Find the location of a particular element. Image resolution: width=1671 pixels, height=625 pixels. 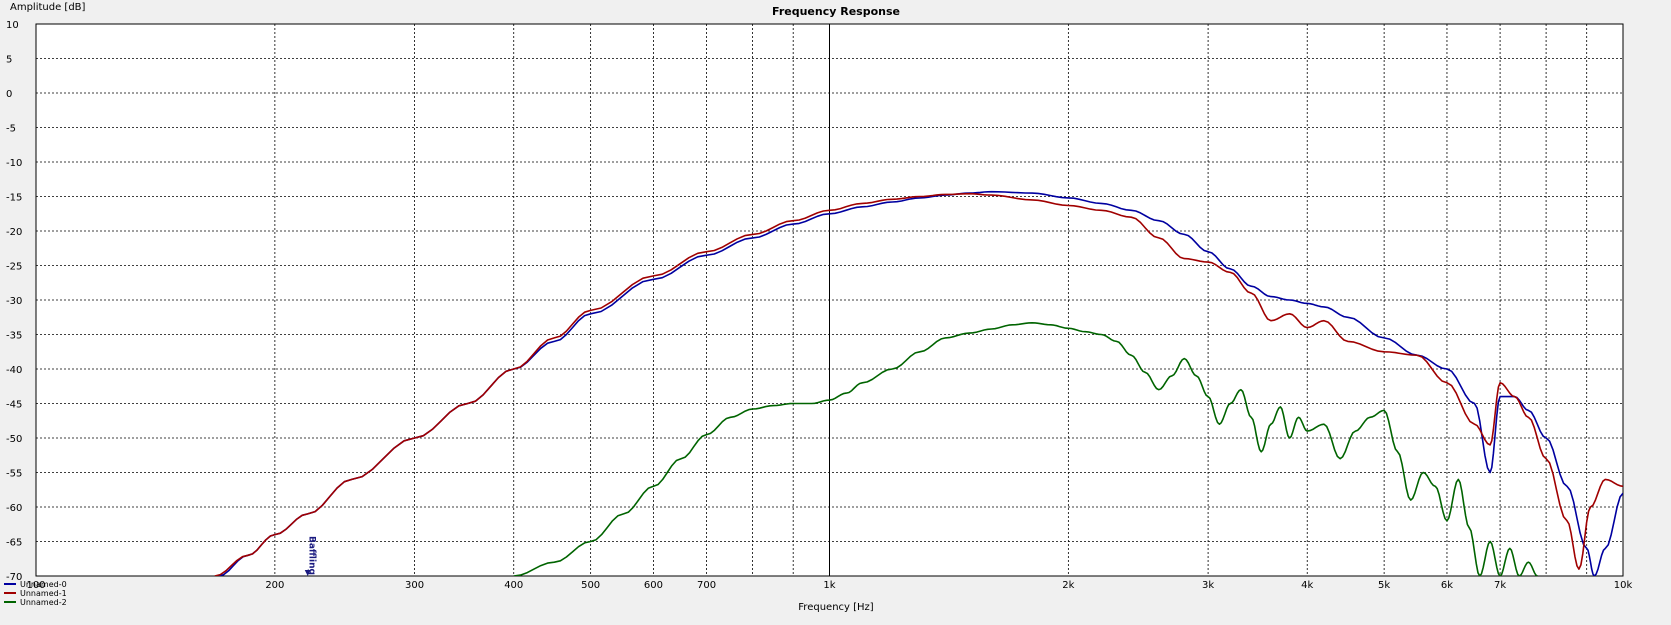

y-tick-label: -70 is located at coordinates (14, 577).